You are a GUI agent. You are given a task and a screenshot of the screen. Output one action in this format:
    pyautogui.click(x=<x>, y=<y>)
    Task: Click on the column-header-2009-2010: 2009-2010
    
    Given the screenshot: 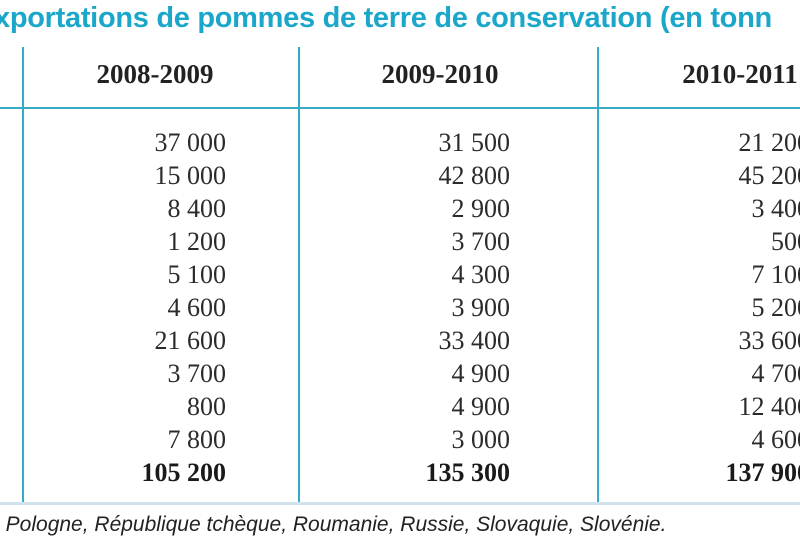 What is the action you would take?
    pyautogui.click(x=440, y=74)
    